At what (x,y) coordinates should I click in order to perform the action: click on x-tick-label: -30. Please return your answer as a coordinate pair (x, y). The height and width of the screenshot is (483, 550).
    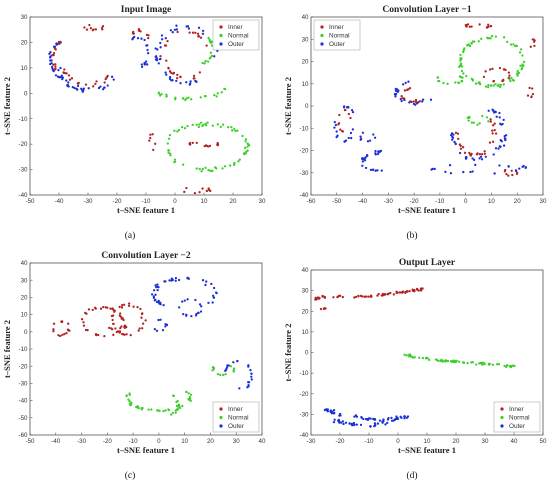
    Looking at the image, I should click on (82, 441).